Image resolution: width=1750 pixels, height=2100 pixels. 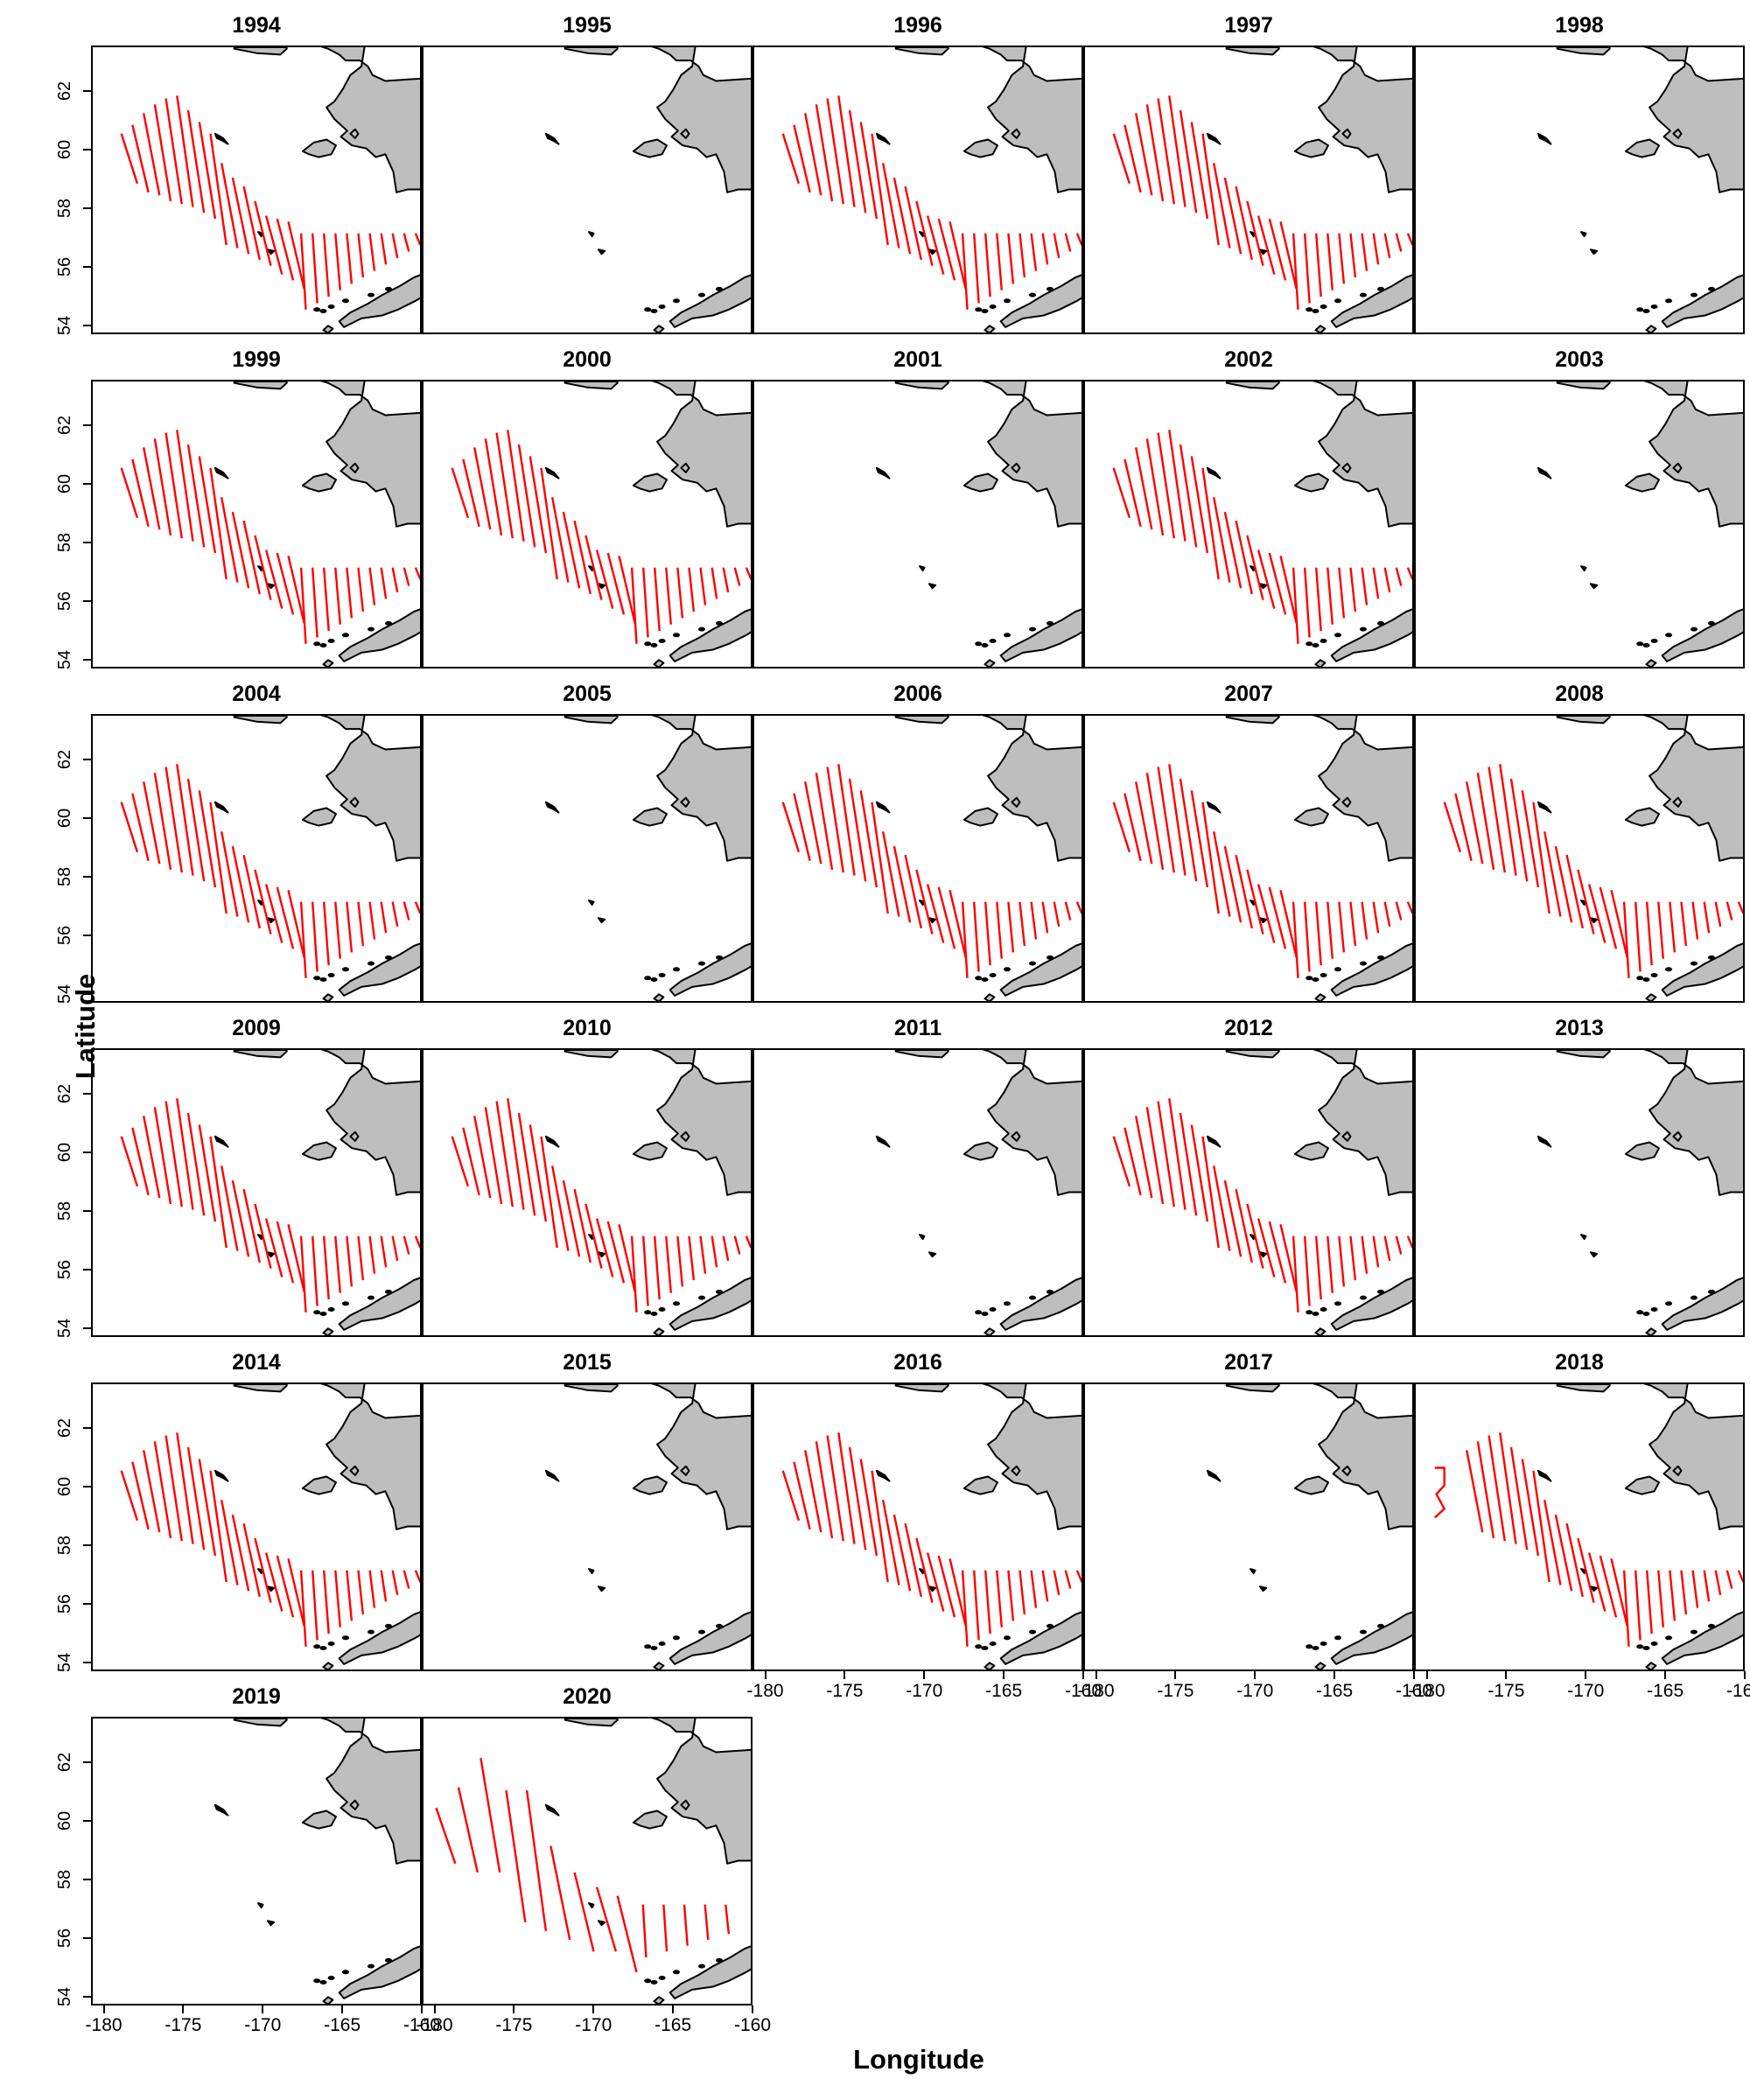 What do you see at coordinates (1440, 1493) in the screenshot?
I see `survey-transect-zigzag` at bounding box center [1440, 1493].